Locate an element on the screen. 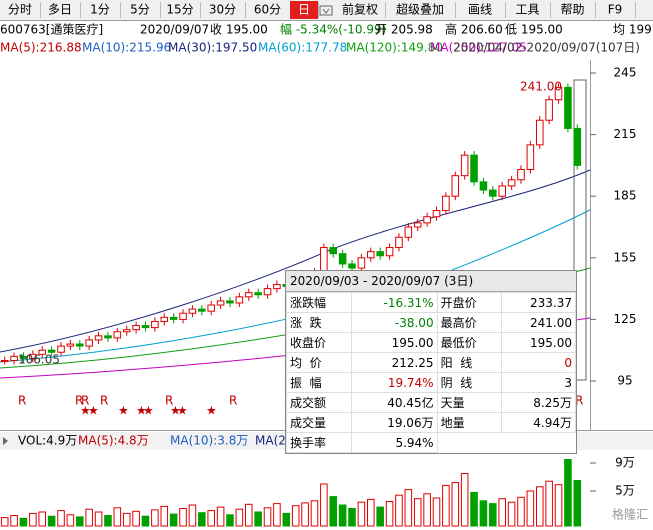  stats-value: 212.25 is located at coordinates (394, 362).